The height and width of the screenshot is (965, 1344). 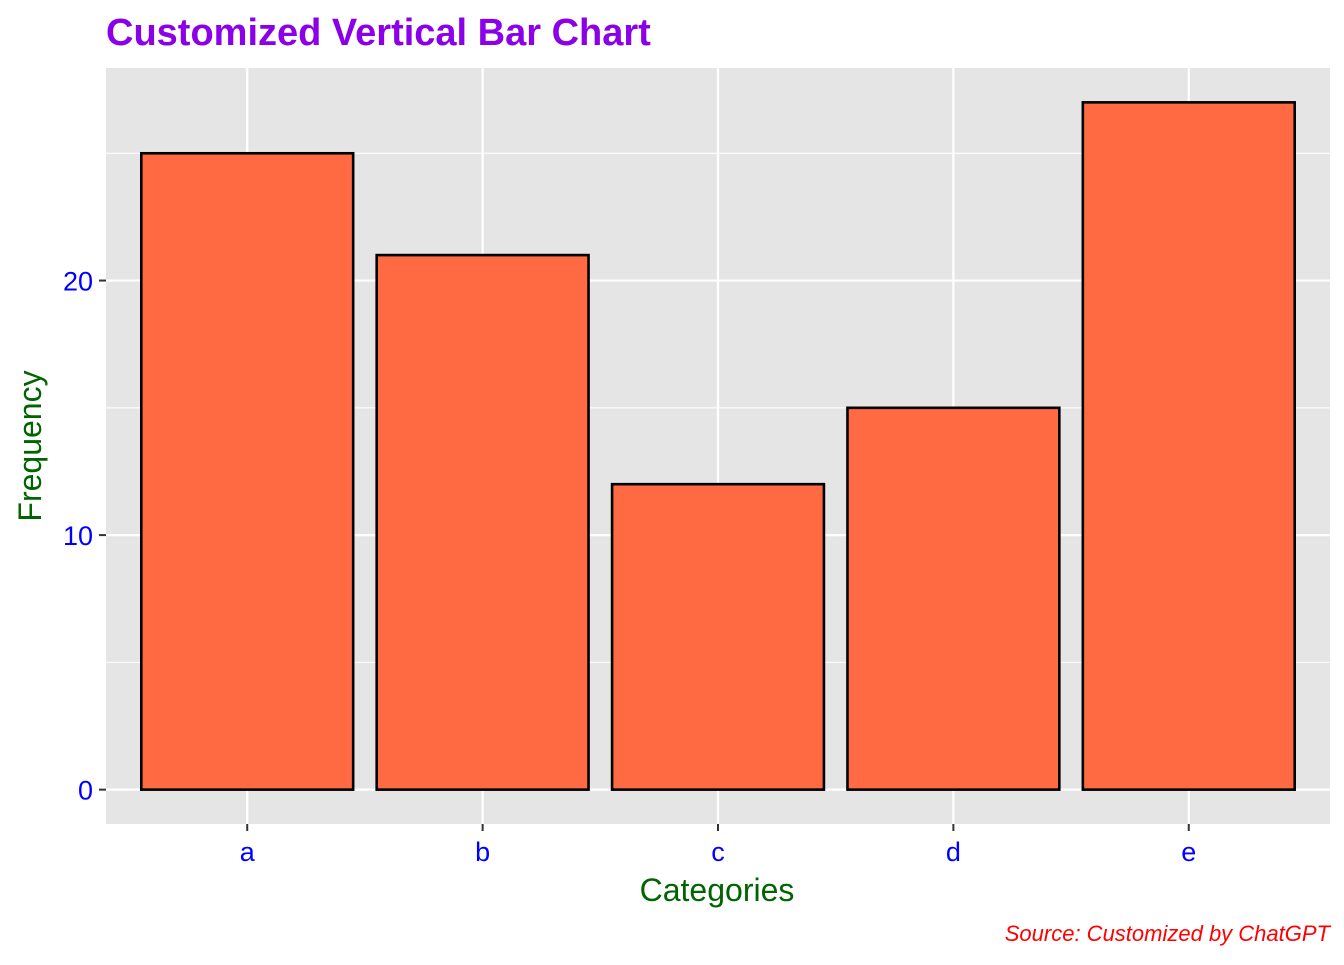 What do you see at coordinates (482, 522) in the screenshot?
I see `bar-b` at bounding box center [482, 522].